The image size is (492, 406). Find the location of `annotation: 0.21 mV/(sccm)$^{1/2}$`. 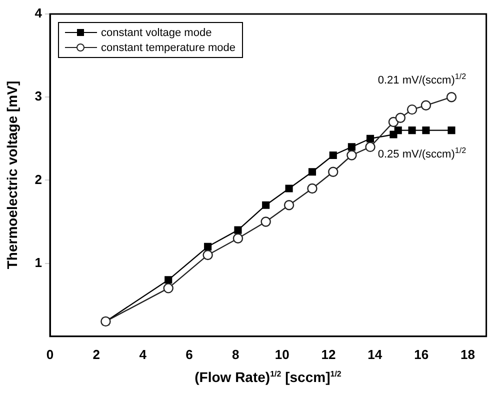

annotation: 0.21 mV/(sccm)$^{1/2}$ is located at coordinates (422, 79).